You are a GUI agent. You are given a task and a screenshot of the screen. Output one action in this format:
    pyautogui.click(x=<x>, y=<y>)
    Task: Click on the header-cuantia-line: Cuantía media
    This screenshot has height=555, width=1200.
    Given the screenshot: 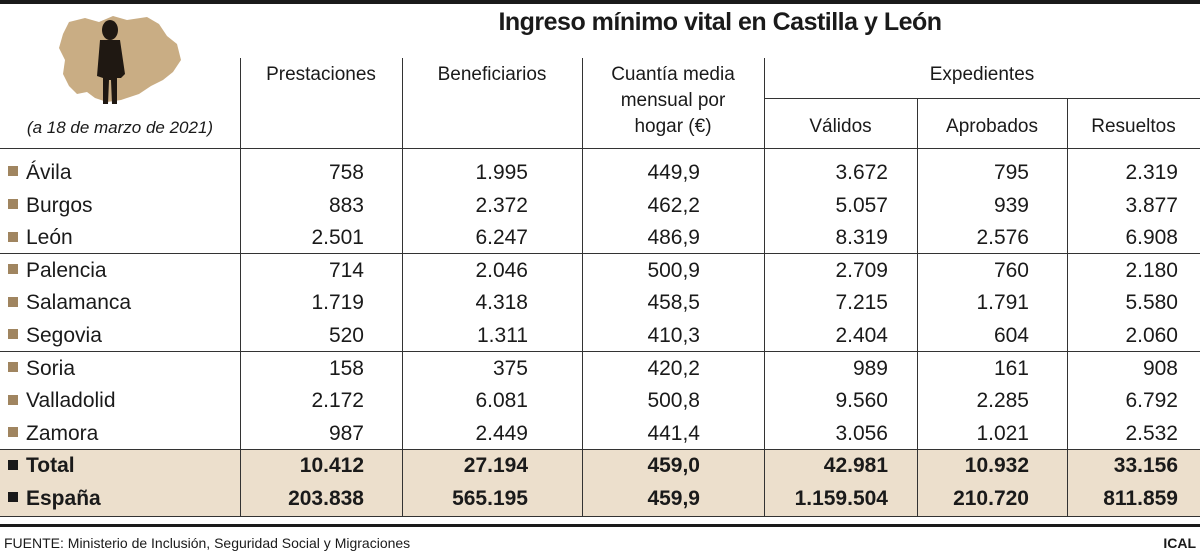 What is the action you would take?
    pyautogui.click(x=673, y=74)
    